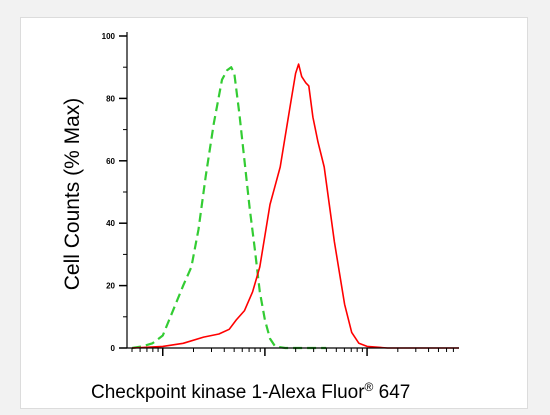 The width and height of the screenshot is (550, 415). Describe the element at coordinates (110, 286) in the screenshot. I see `y-tick-label: 20` at that location.